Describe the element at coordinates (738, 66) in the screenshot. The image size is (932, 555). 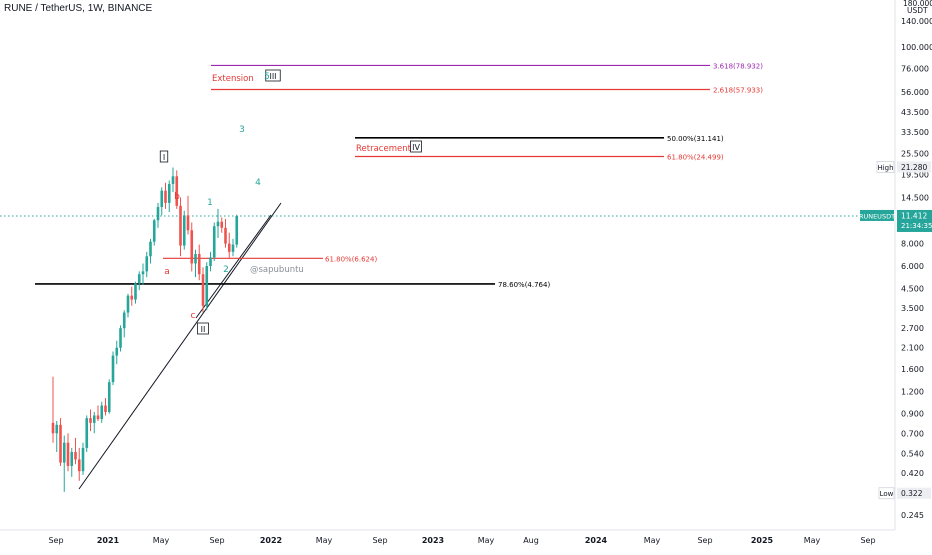
I see `fib-level-label: 3.618(78.932)` at that location.